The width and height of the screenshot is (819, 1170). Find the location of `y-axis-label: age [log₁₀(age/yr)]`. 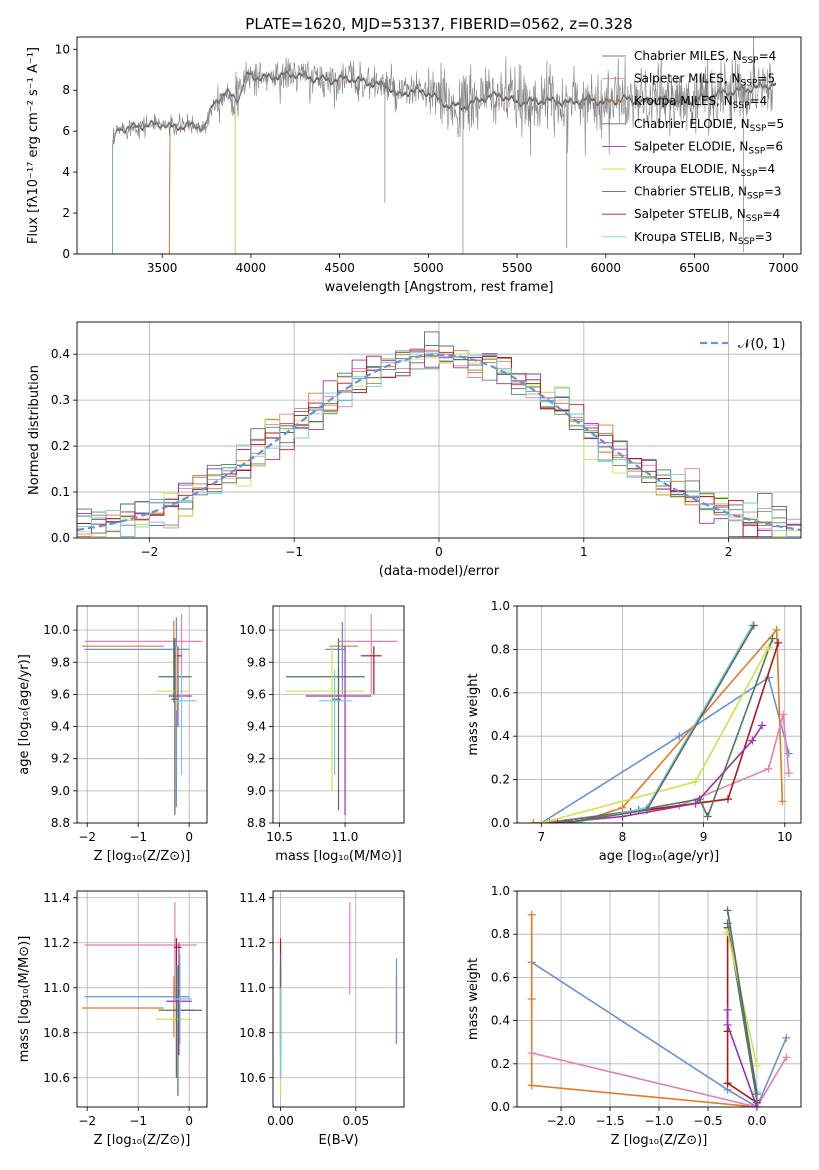

y-axis-label: age [log₁₀(age/yr)] is located at coordinates (24, 714).